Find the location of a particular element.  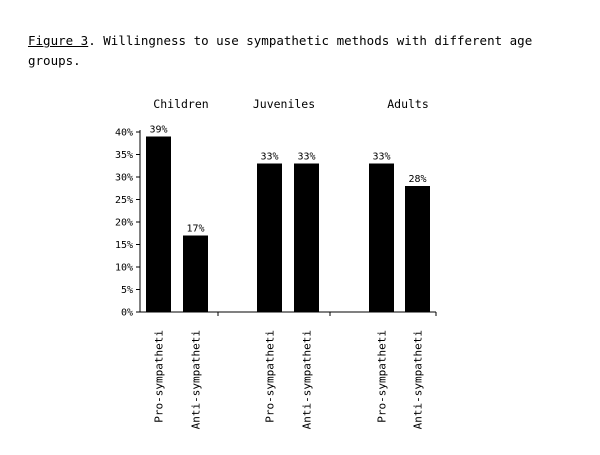

data-label: 28% is located at coordinates (417, 179).